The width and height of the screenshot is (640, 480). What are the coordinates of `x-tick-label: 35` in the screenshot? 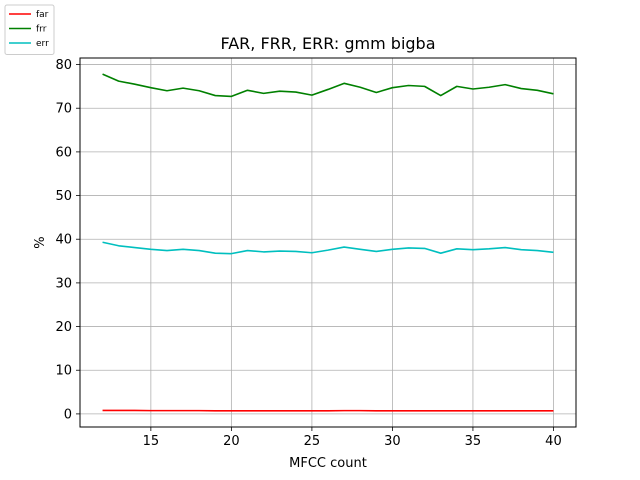 It's located at (473, 441).